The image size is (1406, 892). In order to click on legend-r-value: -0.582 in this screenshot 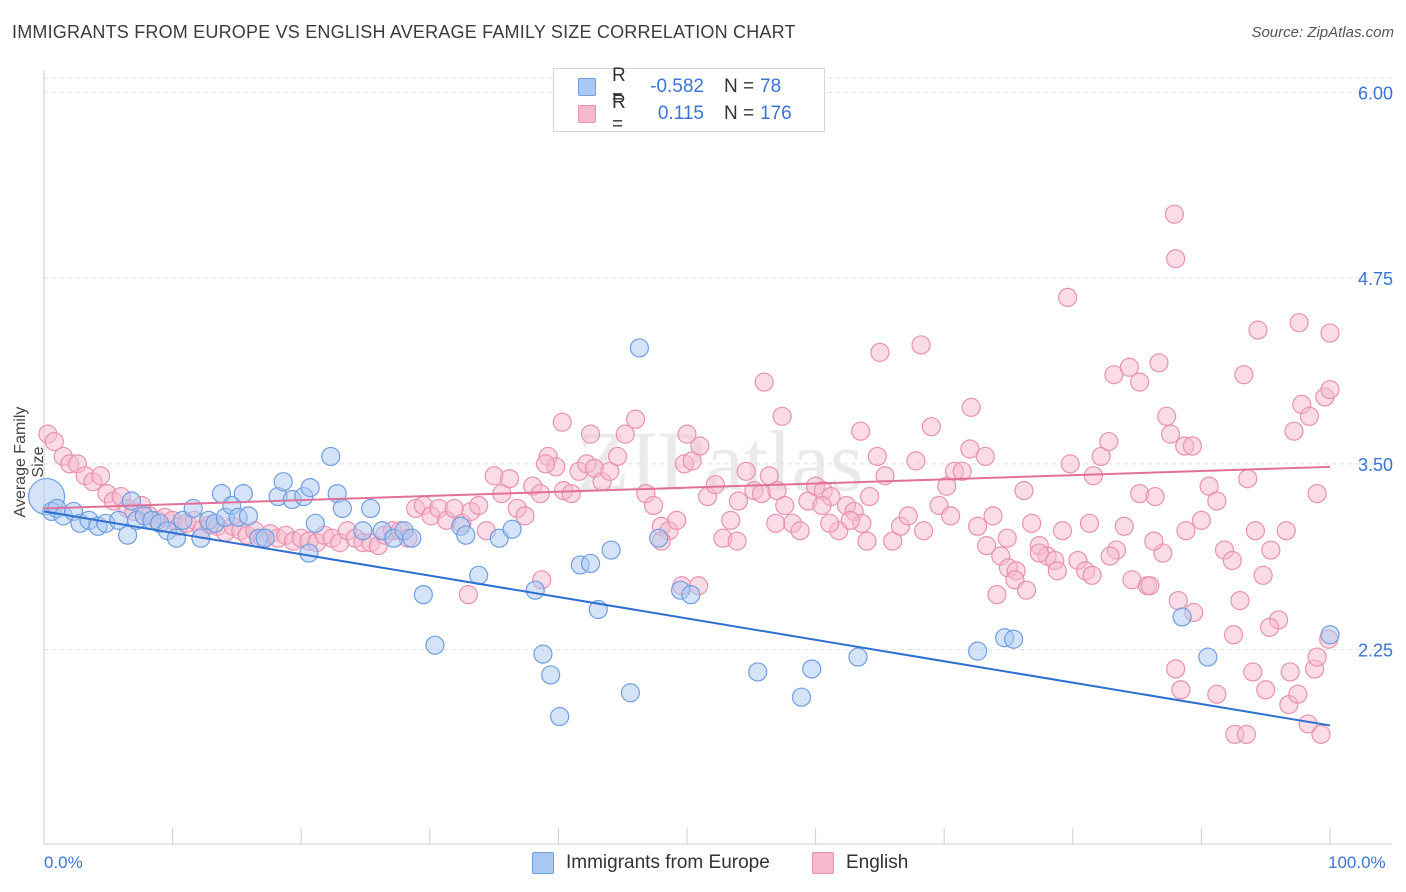, I will do `click(677, 86)`.